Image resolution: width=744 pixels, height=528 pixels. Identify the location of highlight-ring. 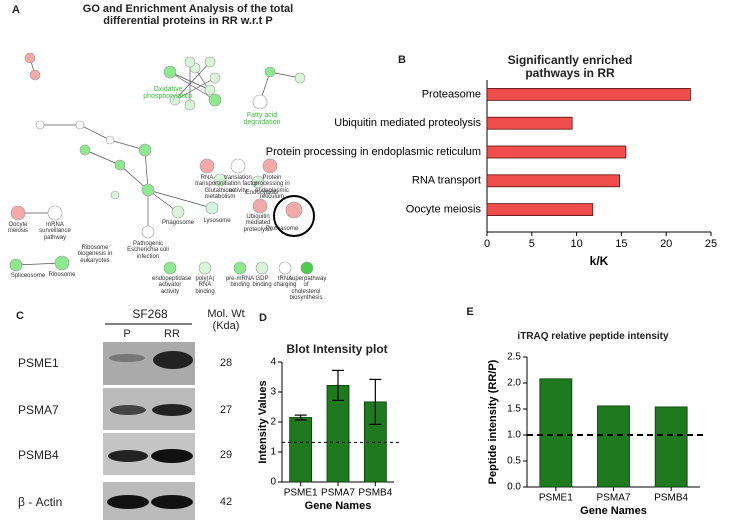
(294, 216).